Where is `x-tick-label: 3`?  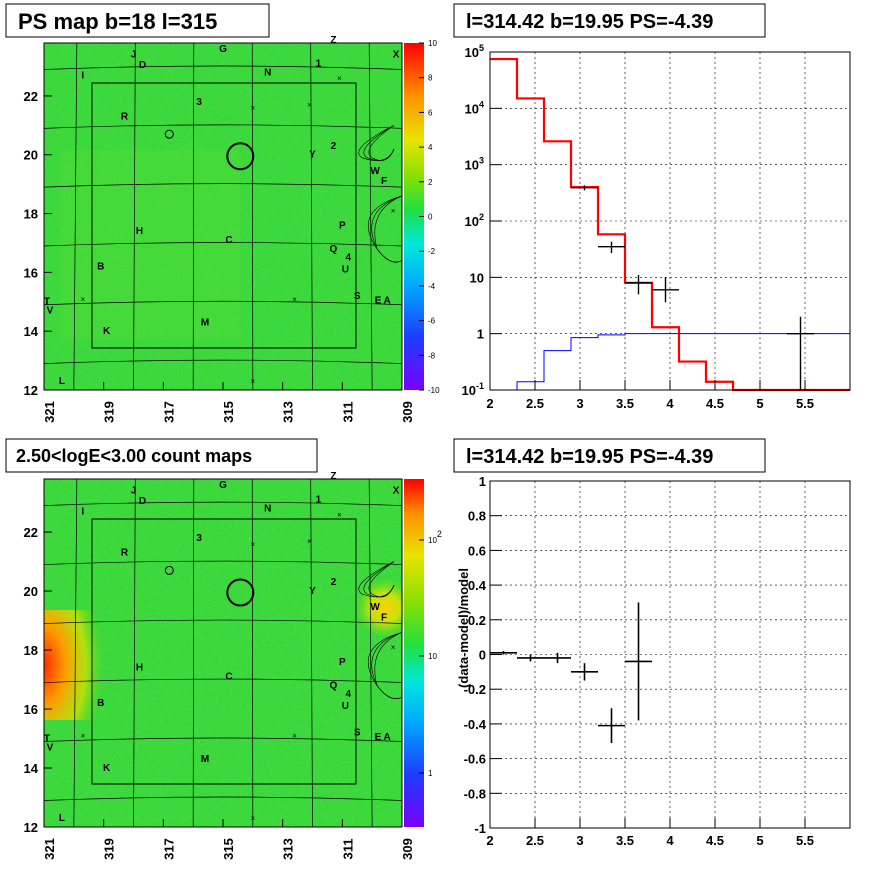
x-tick-label: 3 is located at coordinates (579, 840).